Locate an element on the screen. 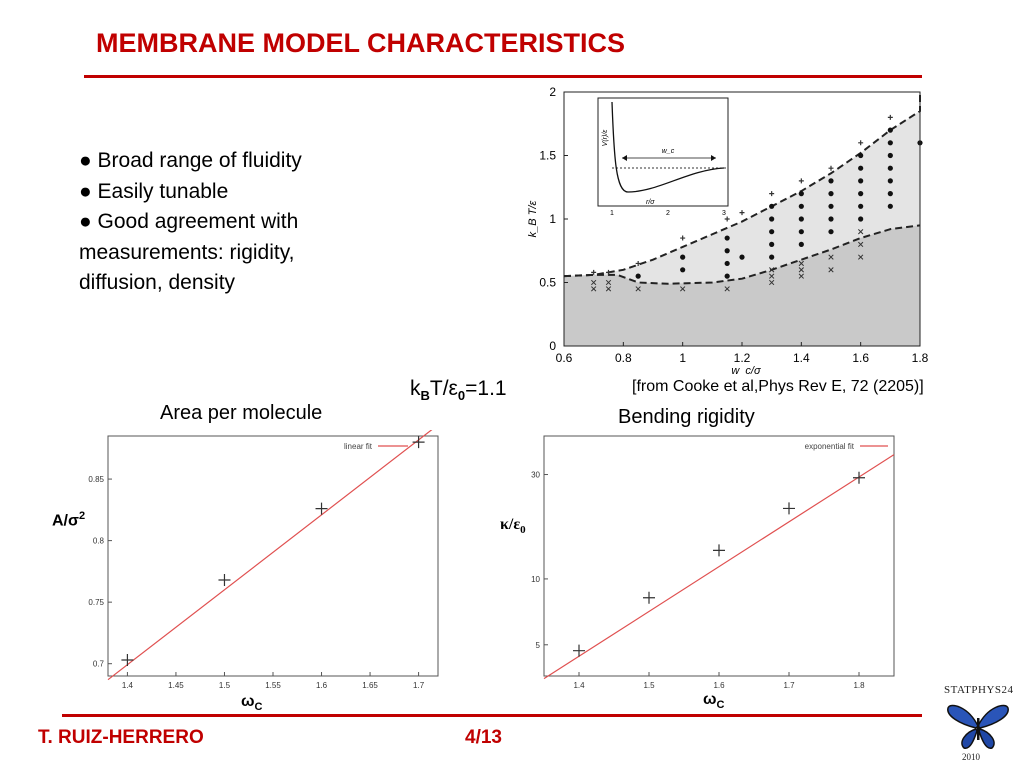 This screenshot has width=1024, height=768. y-tick-label: 0.8 is located at coordinates (99, 541).